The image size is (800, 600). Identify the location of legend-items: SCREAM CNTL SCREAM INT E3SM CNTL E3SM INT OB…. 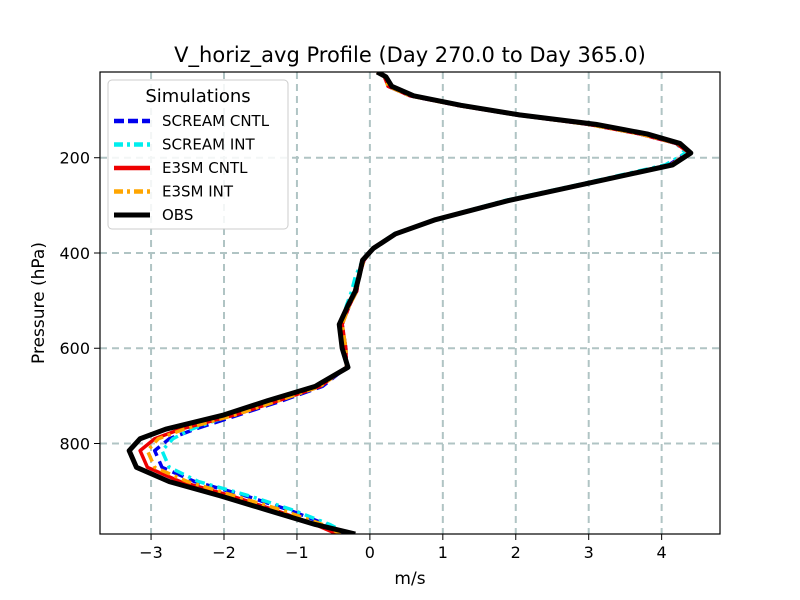
(192, 168).